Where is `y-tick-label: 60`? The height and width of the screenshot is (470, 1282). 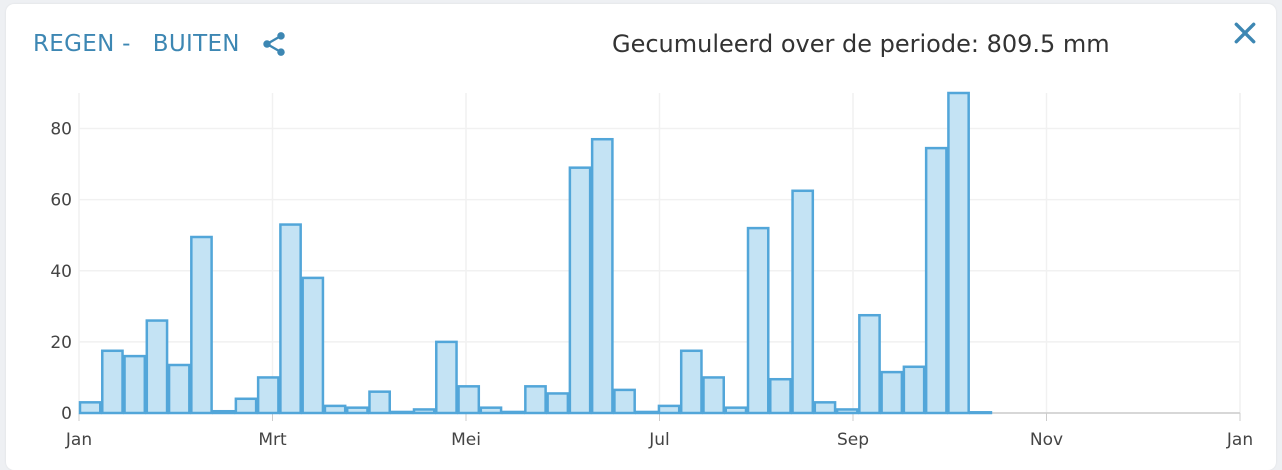
y-tick-label: 60 is located at coordinates (61, 201).